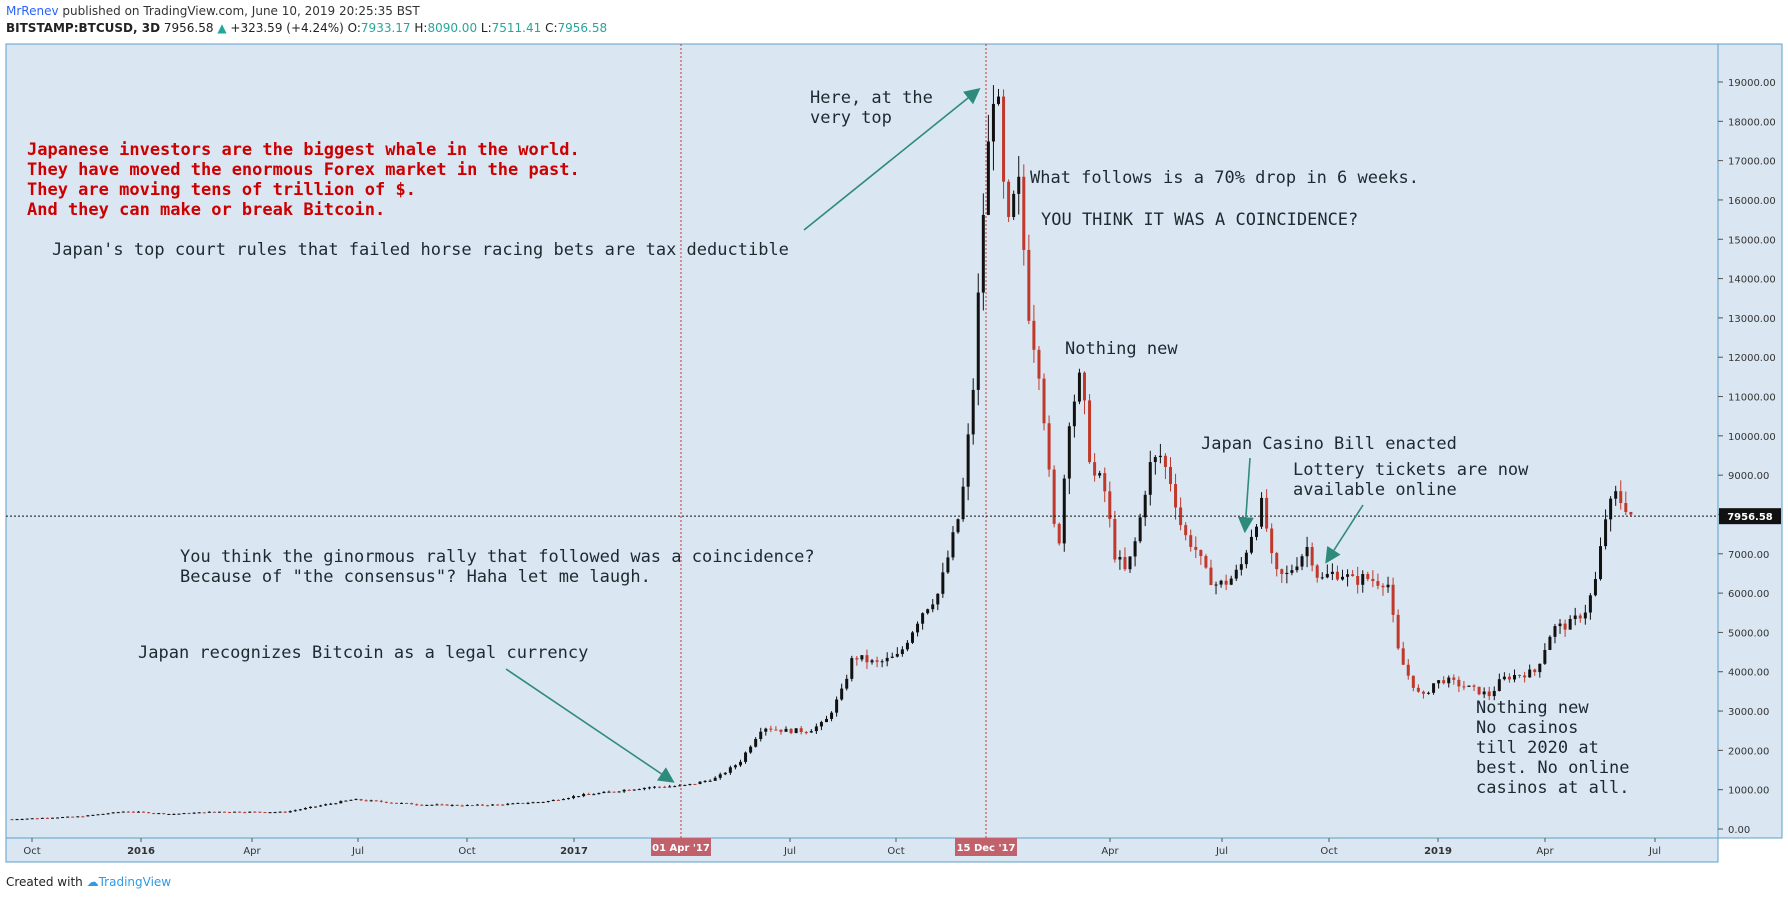 Image resolution: width=1788 pixels, height=899 pixels. Describe the element at coordinates (1553, 768) in the screenshot. I see `nothing2-line-4: best. No online` at that location.